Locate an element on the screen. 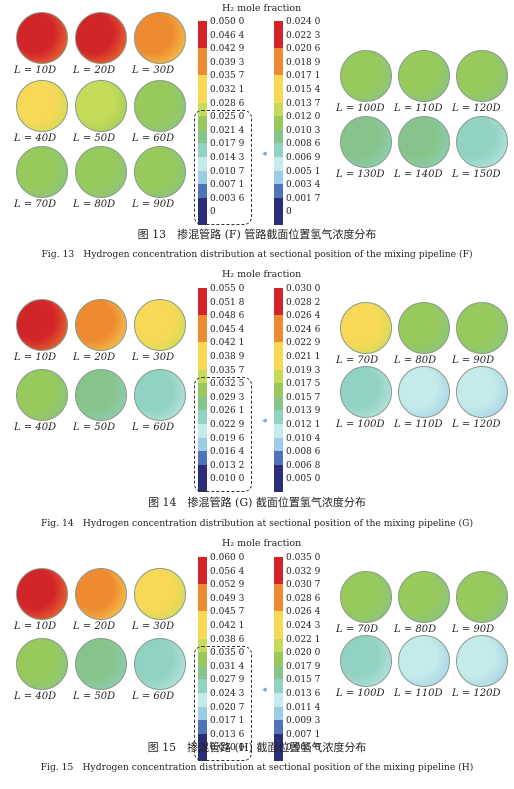 The height and width of the screenshot is (789, 514). colorbar-tick-label: 0.060 0 is located at coordinates (227, 558).